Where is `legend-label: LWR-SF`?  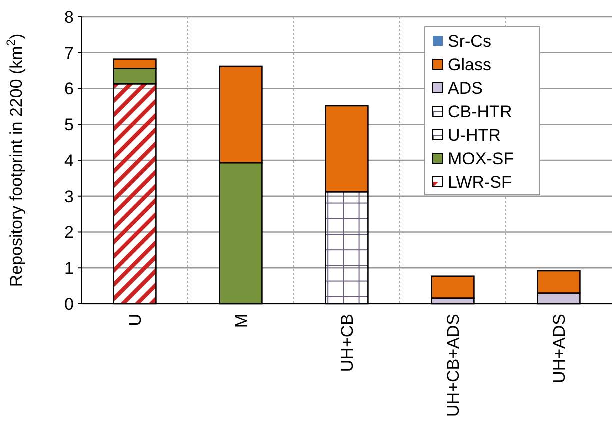 legend-label: LWR-SF is located at coordinates (480, 182).